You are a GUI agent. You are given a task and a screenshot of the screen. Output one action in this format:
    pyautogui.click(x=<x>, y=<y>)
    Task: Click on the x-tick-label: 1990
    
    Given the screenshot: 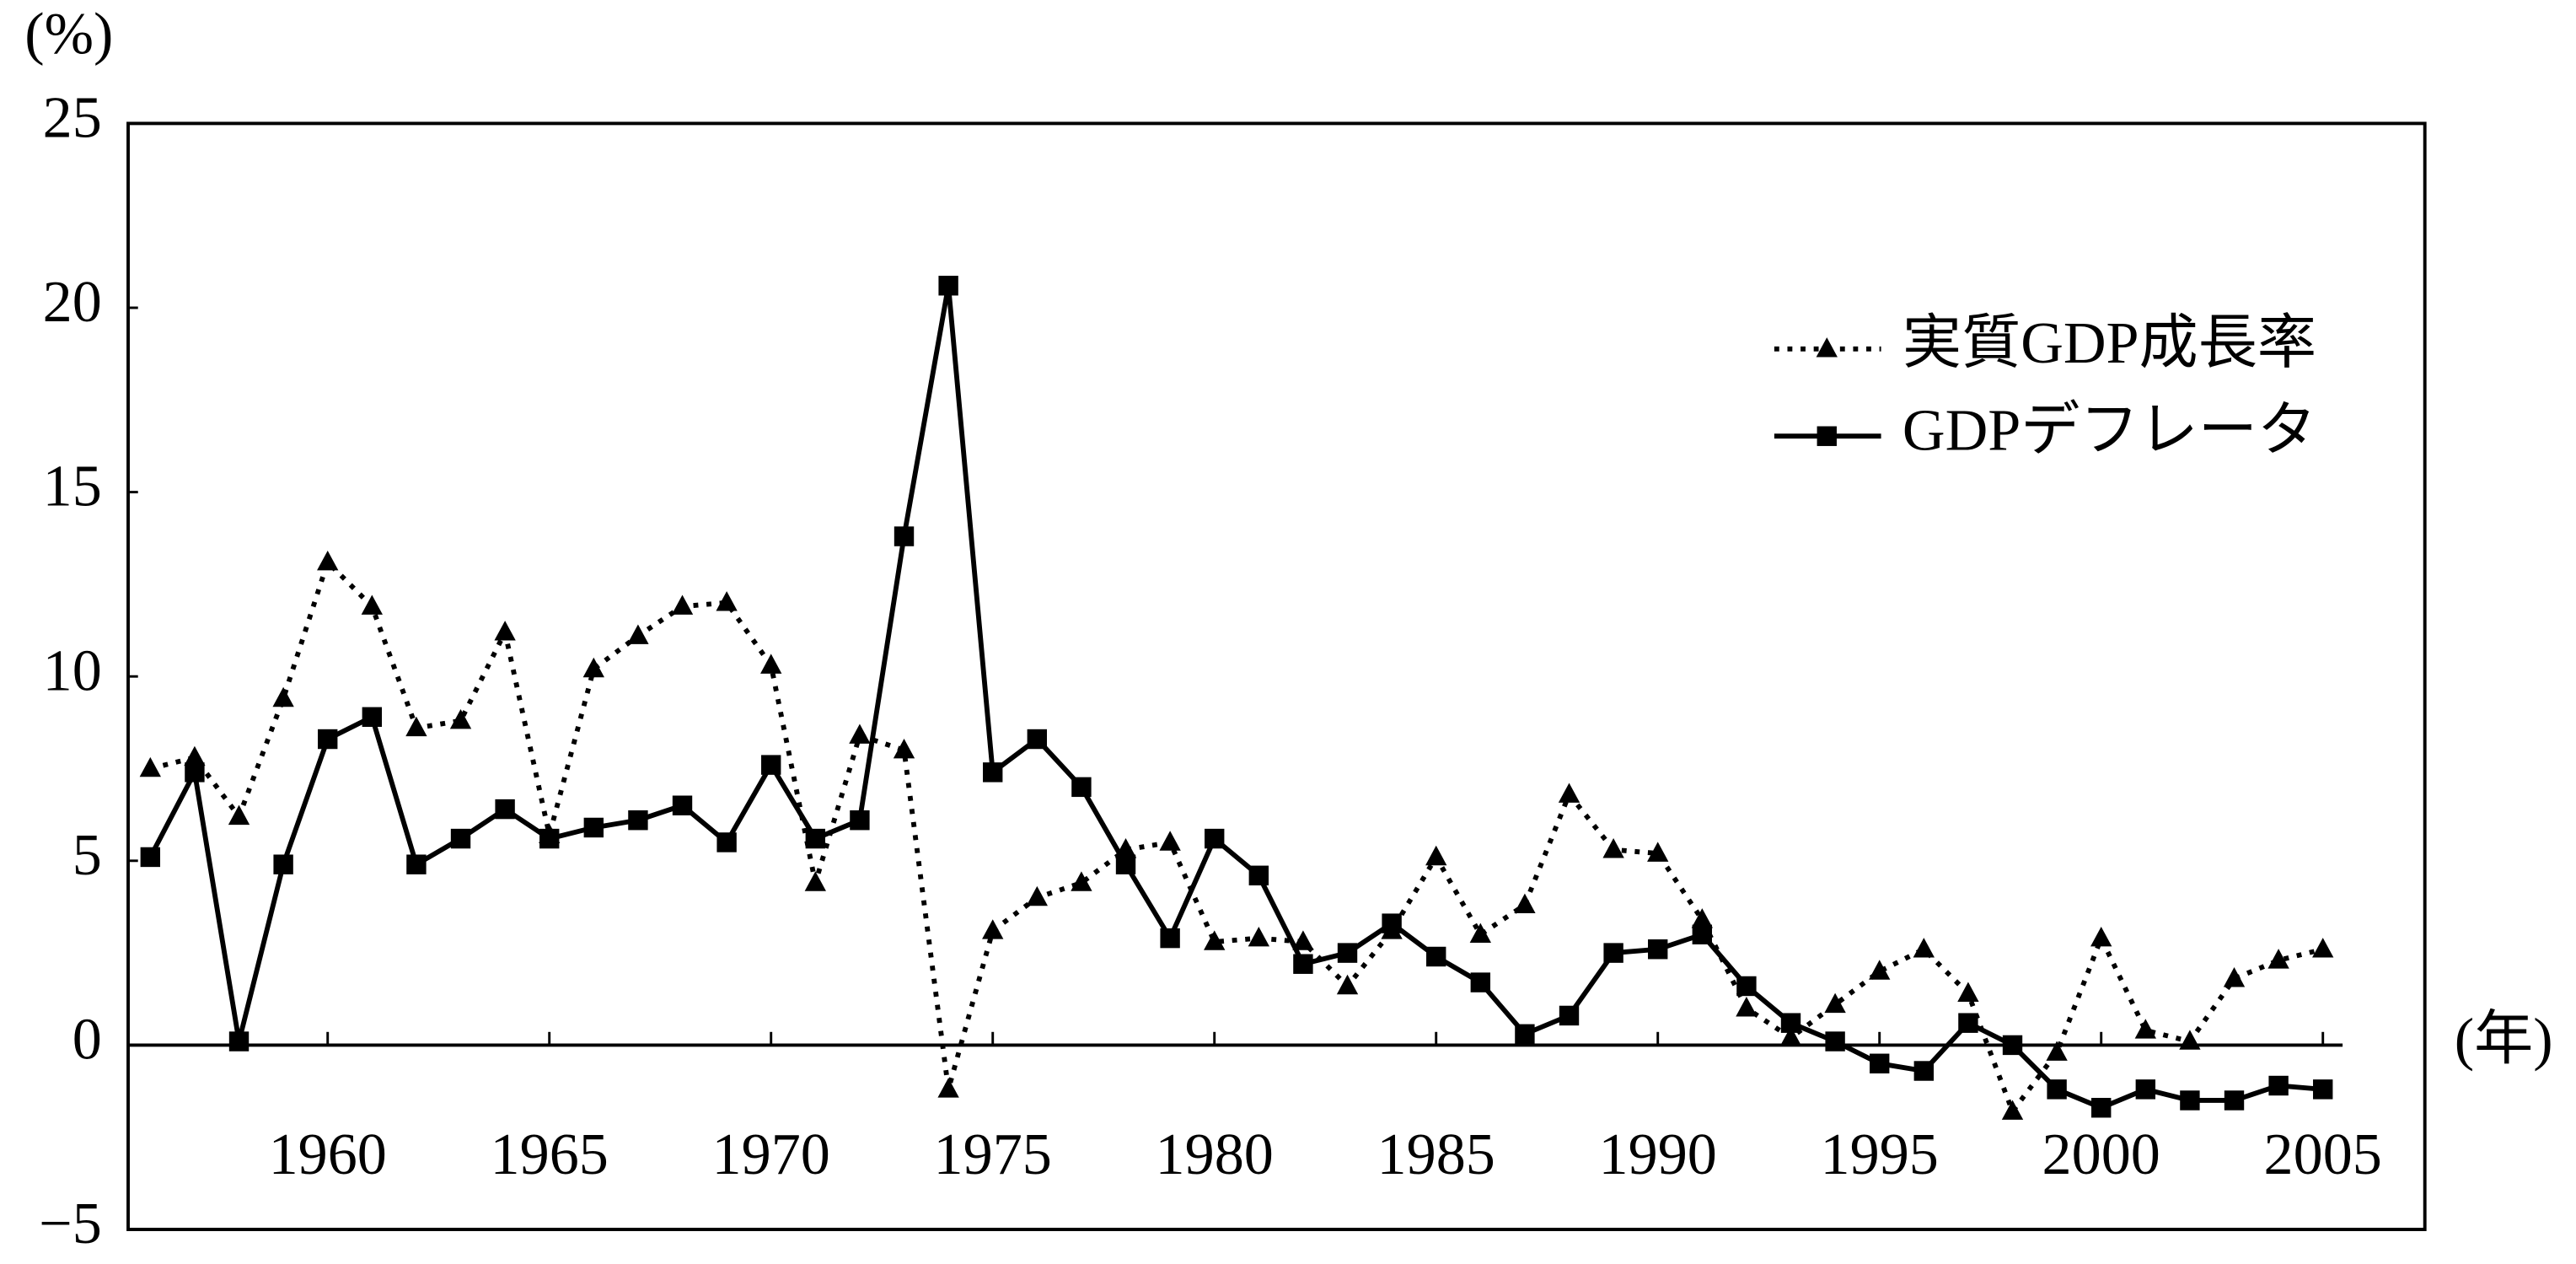 What is the action you would take?
    pyautogui.click(x=1658, y=1154)
    